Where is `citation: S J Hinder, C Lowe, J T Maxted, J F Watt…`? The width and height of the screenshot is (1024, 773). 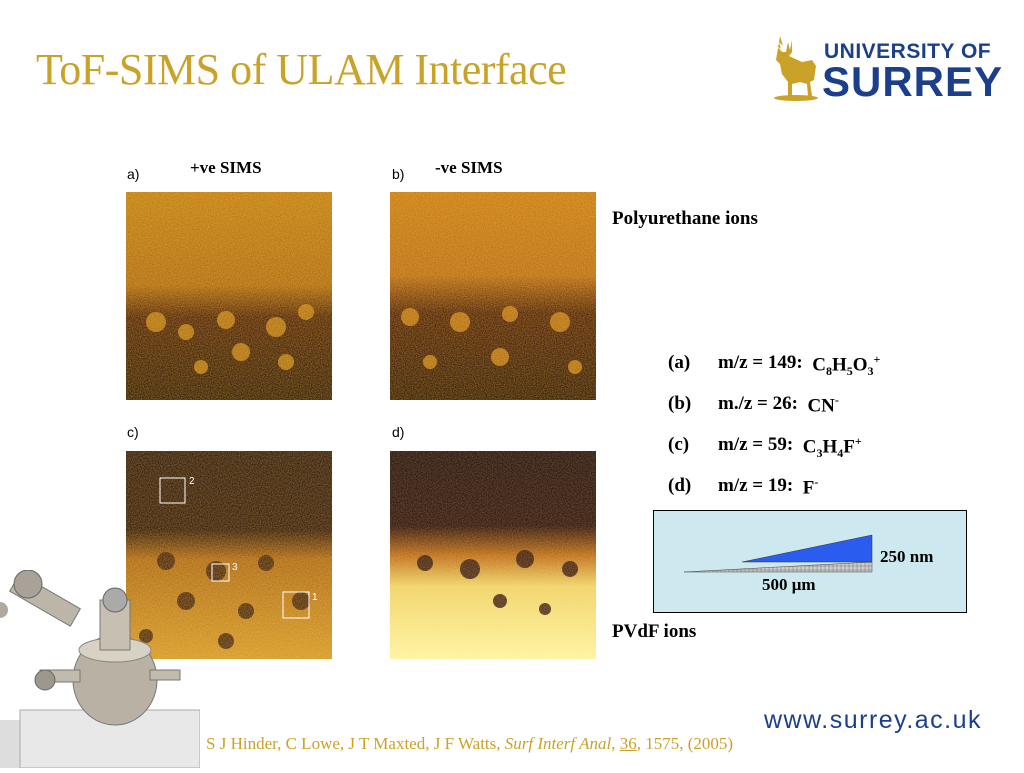 citation: S J Hinder, C Lowe, J T Maxted, J F Watt… is located at coordinates (469, 744).